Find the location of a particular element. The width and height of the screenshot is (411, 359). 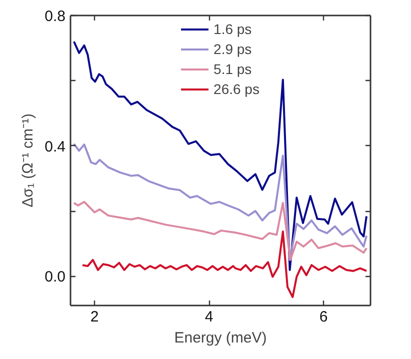

x-axis-title: Energy (meV) is located at coordinates (220, 338).